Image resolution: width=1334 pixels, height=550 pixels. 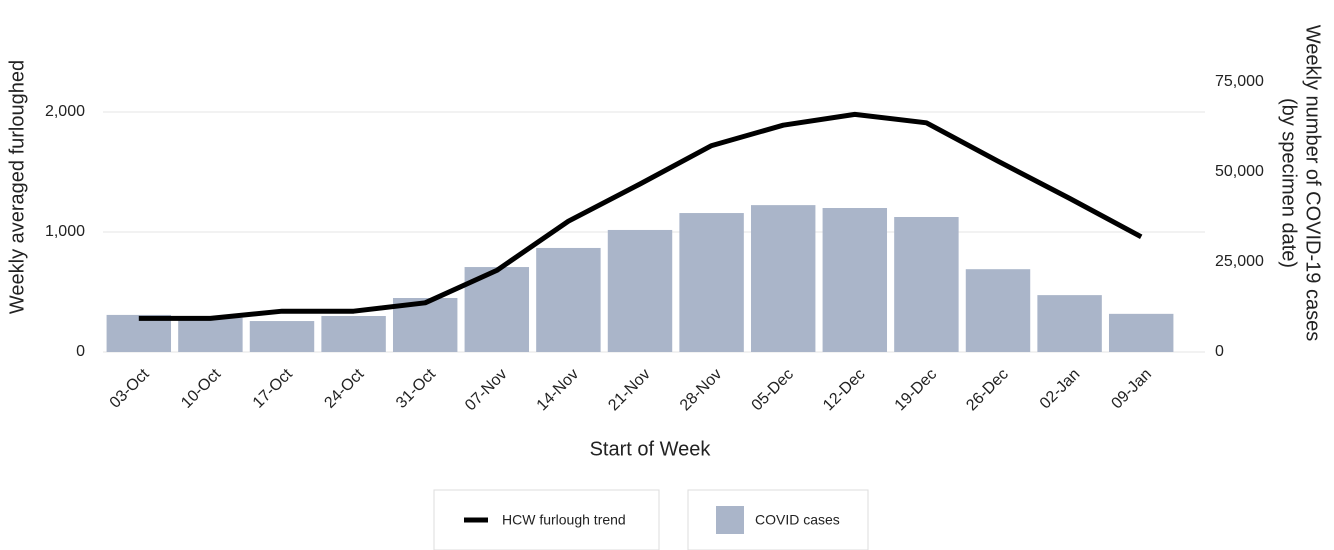 I want to click on y2-tick-label: 75,000, so click(x=1239, y=81).